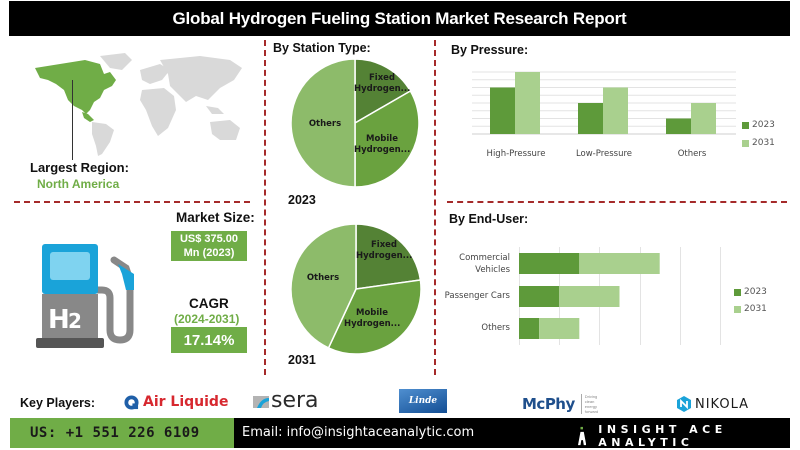  Describe the element at coordinates (692, 154) in the screenshot. I see `pressure-x-label-others: Others` at that location.